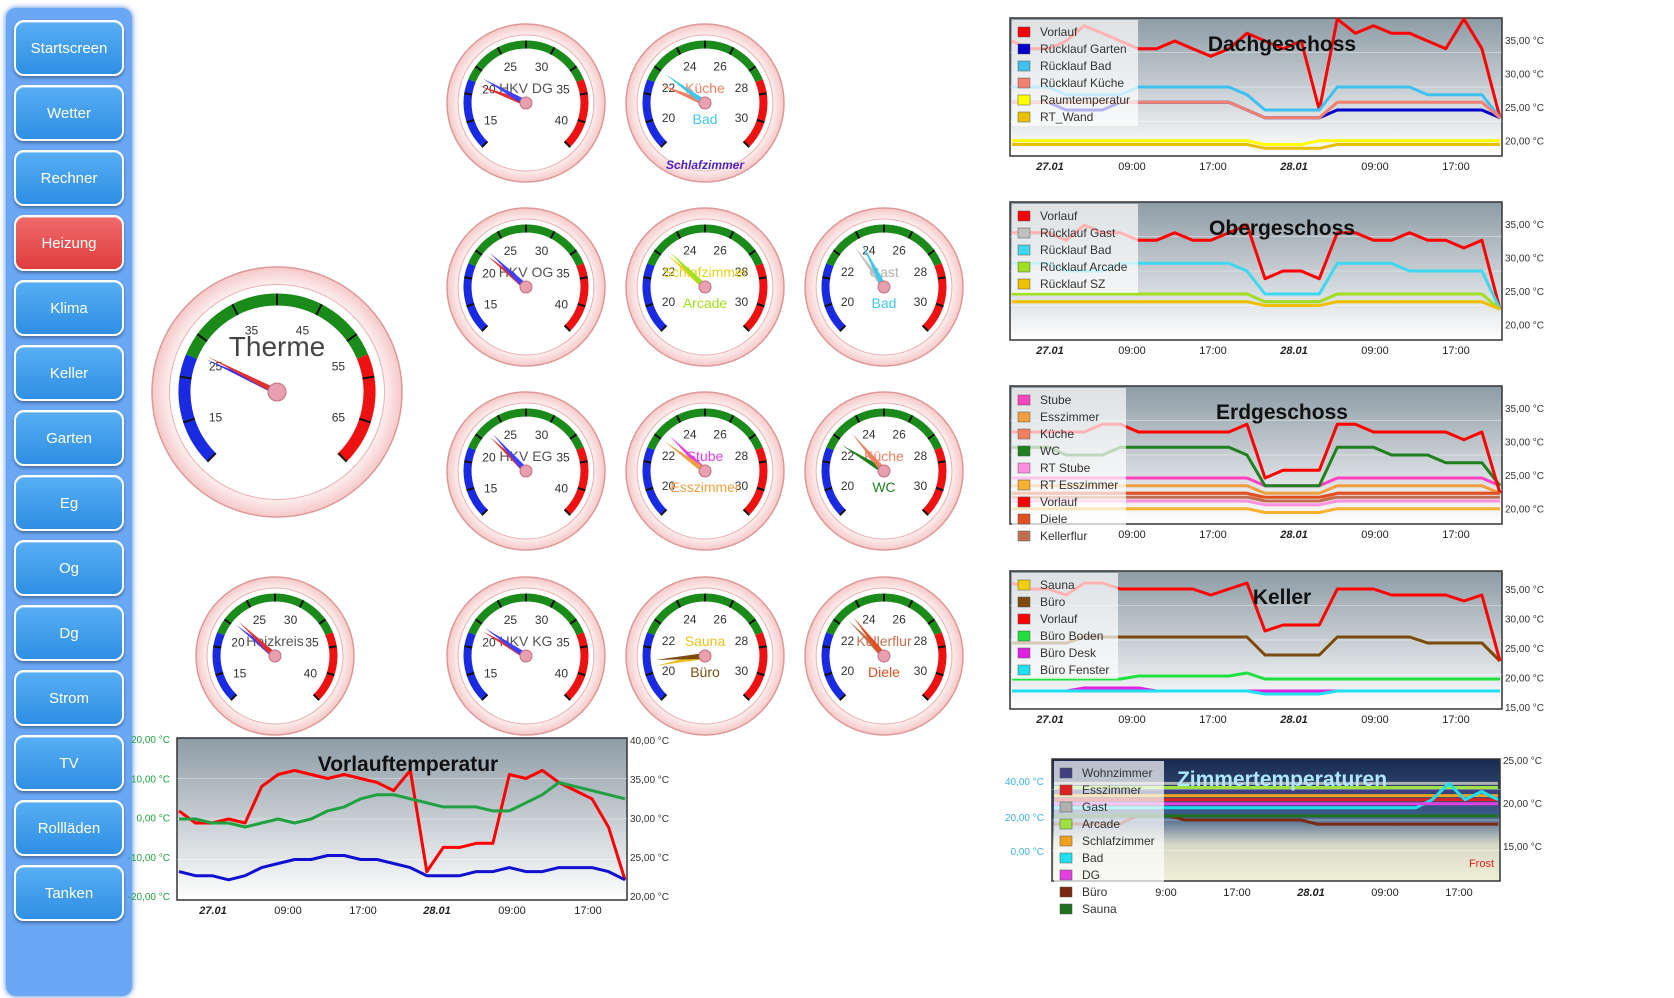 The width and height of the screenshot is (1674, 998). Describe the element at coordinates (1083, 49) in the screenshot. I see `legend-label: Rücklauf Garten` at that location.